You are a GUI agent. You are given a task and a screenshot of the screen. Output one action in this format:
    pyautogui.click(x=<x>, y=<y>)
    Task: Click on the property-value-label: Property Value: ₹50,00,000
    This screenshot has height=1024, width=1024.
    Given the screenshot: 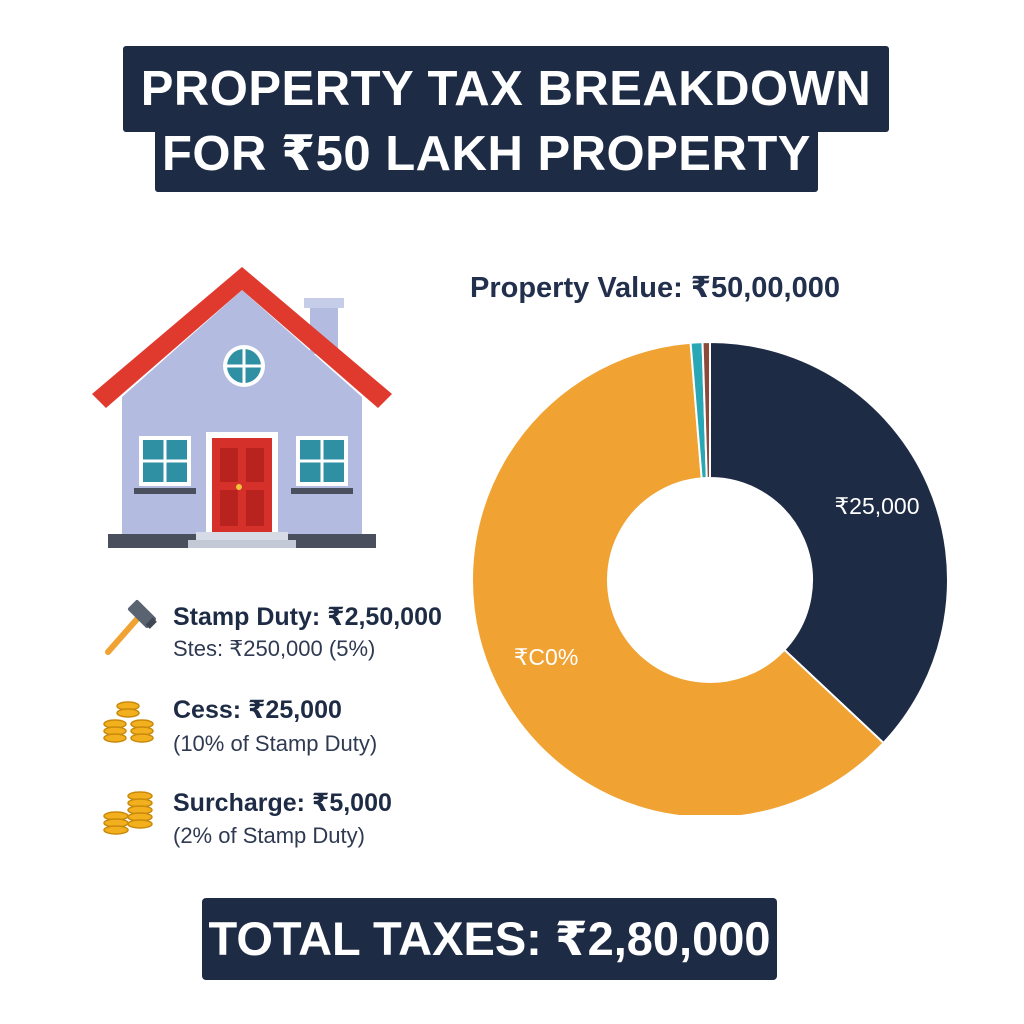 What is the action you would take?
    pyautogui.click(x=655, y=288)
    